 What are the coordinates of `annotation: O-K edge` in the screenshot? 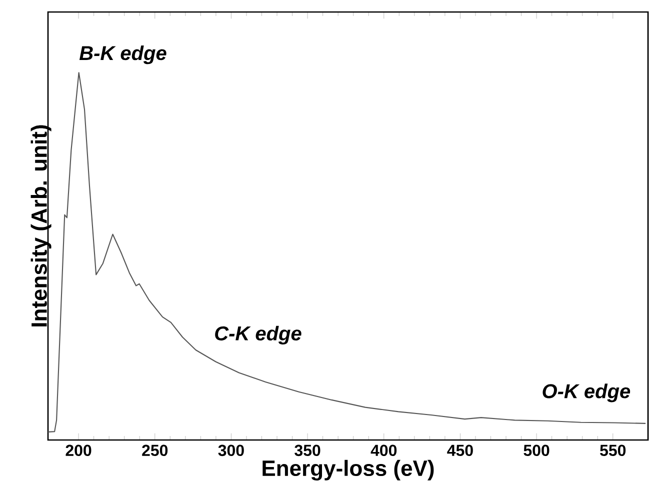 It's located at (586, 393).